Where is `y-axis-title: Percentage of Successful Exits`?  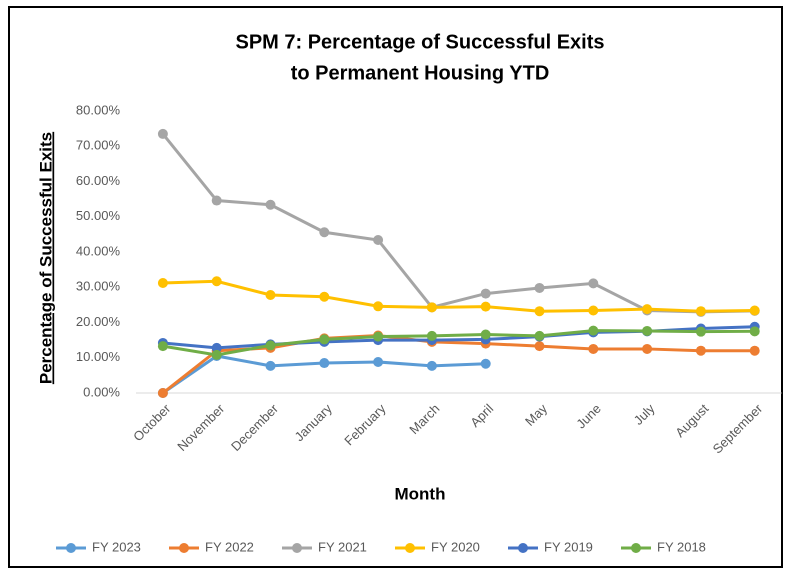 y-axis-title: Percentage of Successful Exits is located at coordinates (45, 258).